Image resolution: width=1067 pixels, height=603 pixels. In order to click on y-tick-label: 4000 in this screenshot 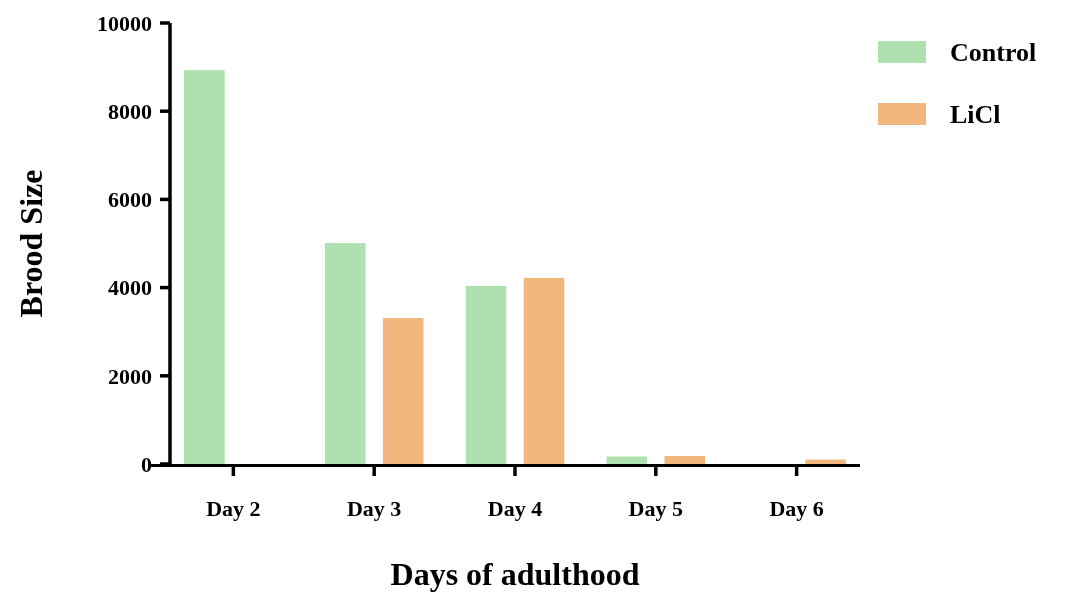, I will do `click(130, 288)`.